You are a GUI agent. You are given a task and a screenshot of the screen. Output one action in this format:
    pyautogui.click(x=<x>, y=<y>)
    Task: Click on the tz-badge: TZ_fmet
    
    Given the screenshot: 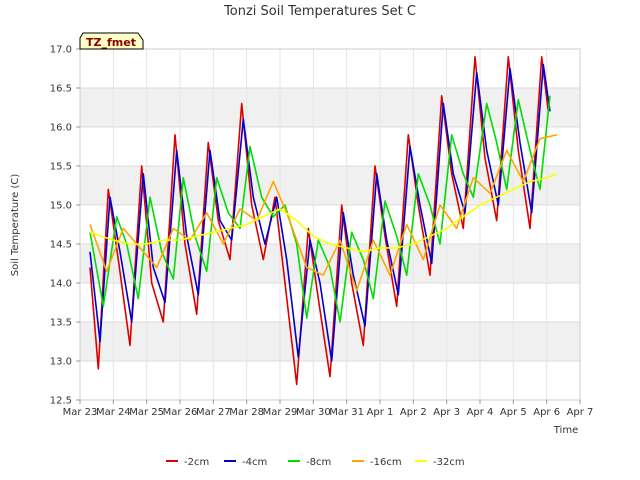 What is the action you would take?
    pyautogui.click(x=111, y=41)
    